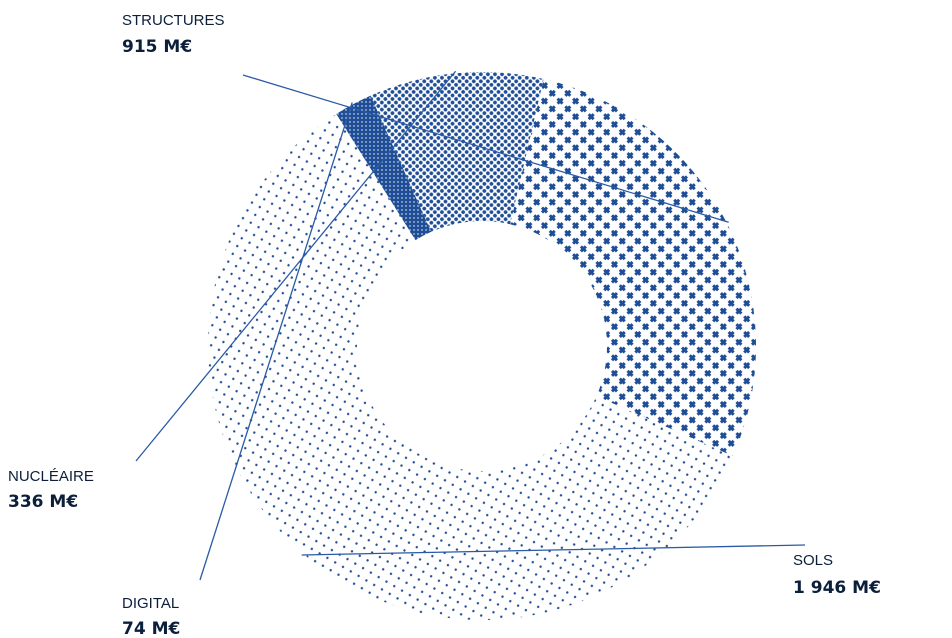 The height and width of the screenshot is (638, 952). I want to click on slice-label-structures: STRUCTURES, so click(173, 20).